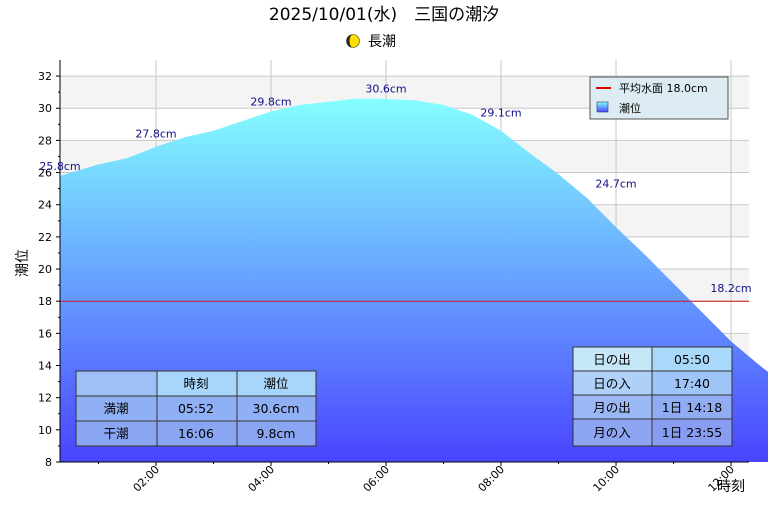  I want to click on data-label: 29.1cm, so click(500, 113).